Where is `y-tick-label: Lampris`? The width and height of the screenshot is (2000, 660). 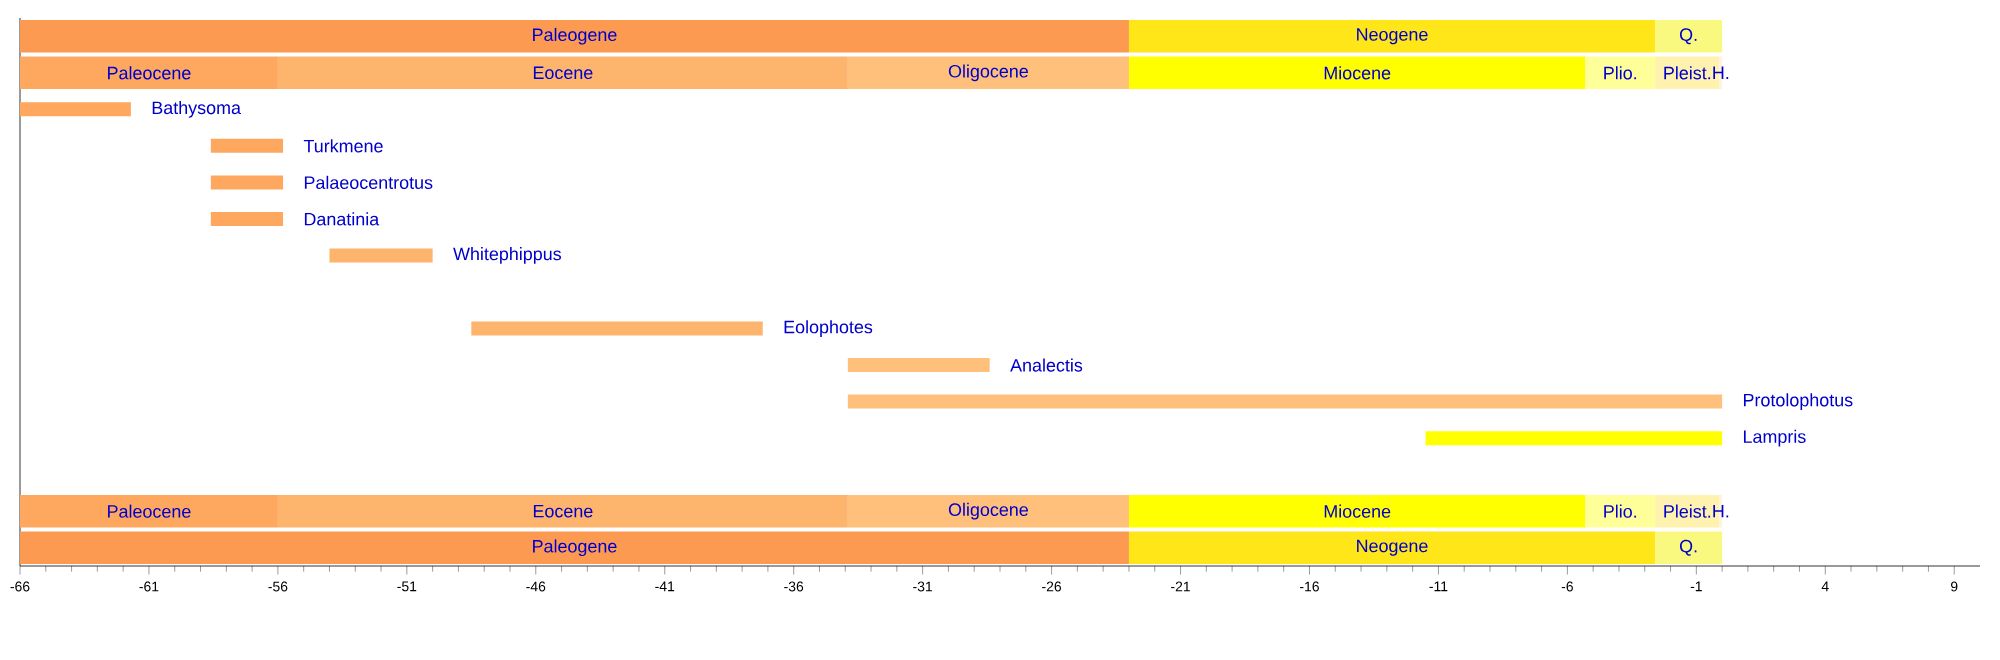 y-tick-label: Lampris is located at coordinates (1774, 438).